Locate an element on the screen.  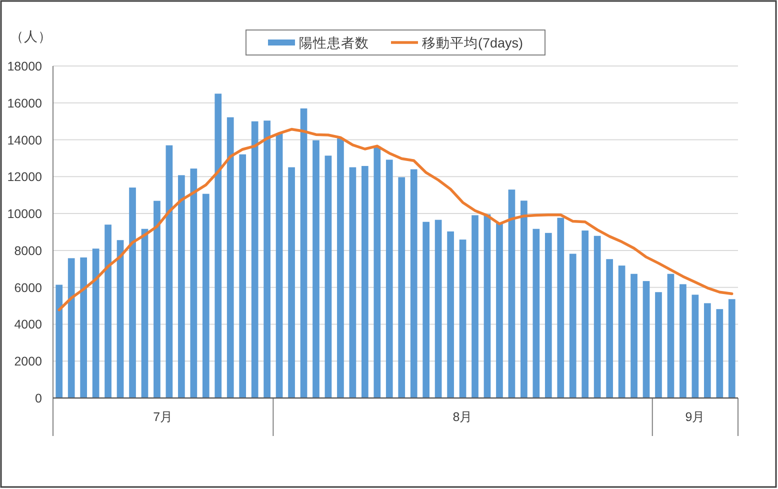
y-tick-label: 0 is located at coordinates (38, 399).